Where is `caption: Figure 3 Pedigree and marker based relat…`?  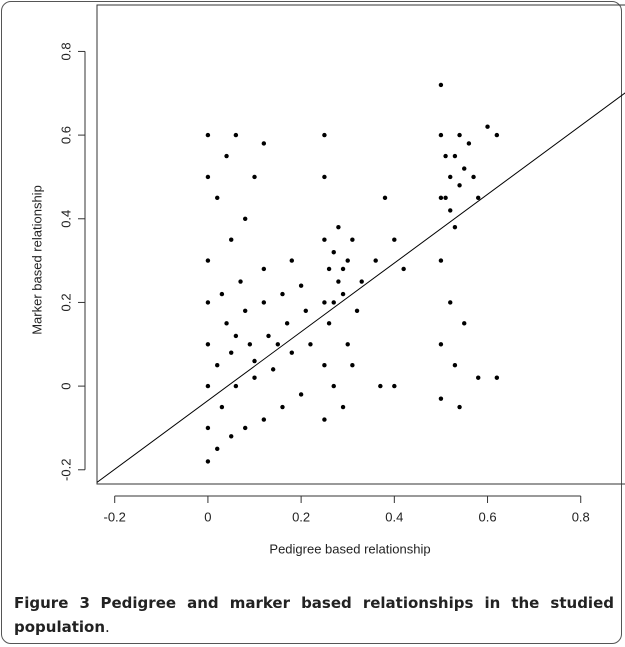
caption: Figure 3 Pedigree and marker based relat… is located at coordinates (314, 615).